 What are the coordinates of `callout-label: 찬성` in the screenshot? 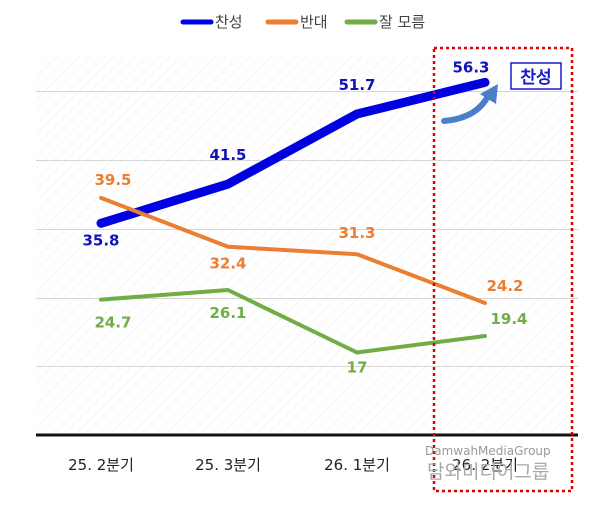 It's located at (535, 78).